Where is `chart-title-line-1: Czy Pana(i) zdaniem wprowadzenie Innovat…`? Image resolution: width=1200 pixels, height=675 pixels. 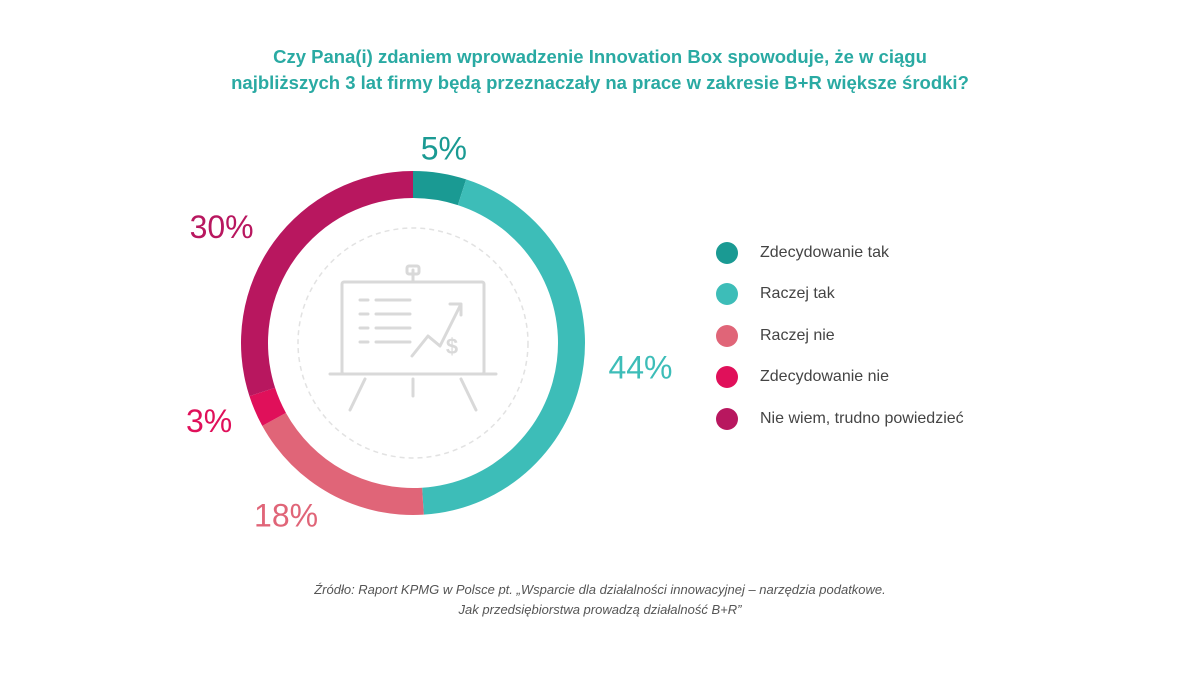
chart-title-line-1: Czy Pana(i) zdaniem wprowadzenie Innovat… is located at coordinates (600, 56).